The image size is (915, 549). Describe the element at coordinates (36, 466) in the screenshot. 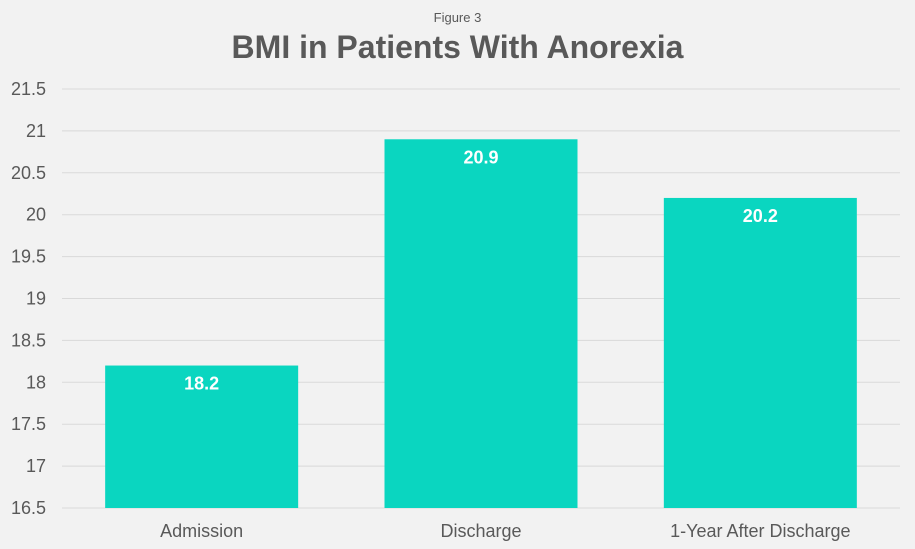

I see `y-tick-label: 17` at that location.